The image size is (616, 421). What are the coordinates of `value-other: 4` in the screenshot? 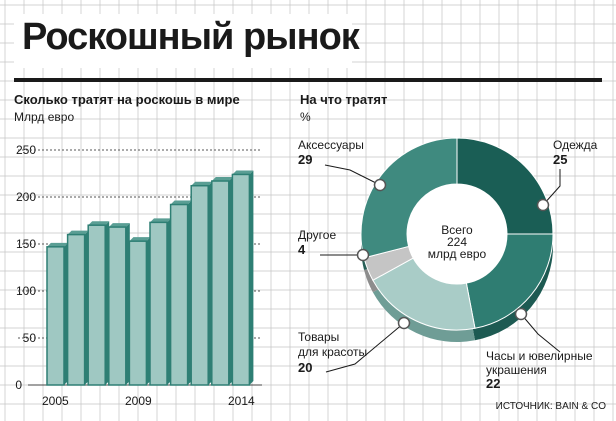 It's located at (302, 249).